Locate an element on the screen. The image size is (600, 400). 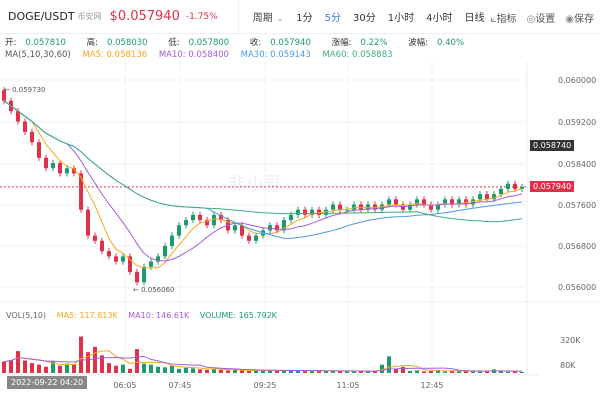
tool-button-1: ◎设置 is located at coordinates (541, 19).